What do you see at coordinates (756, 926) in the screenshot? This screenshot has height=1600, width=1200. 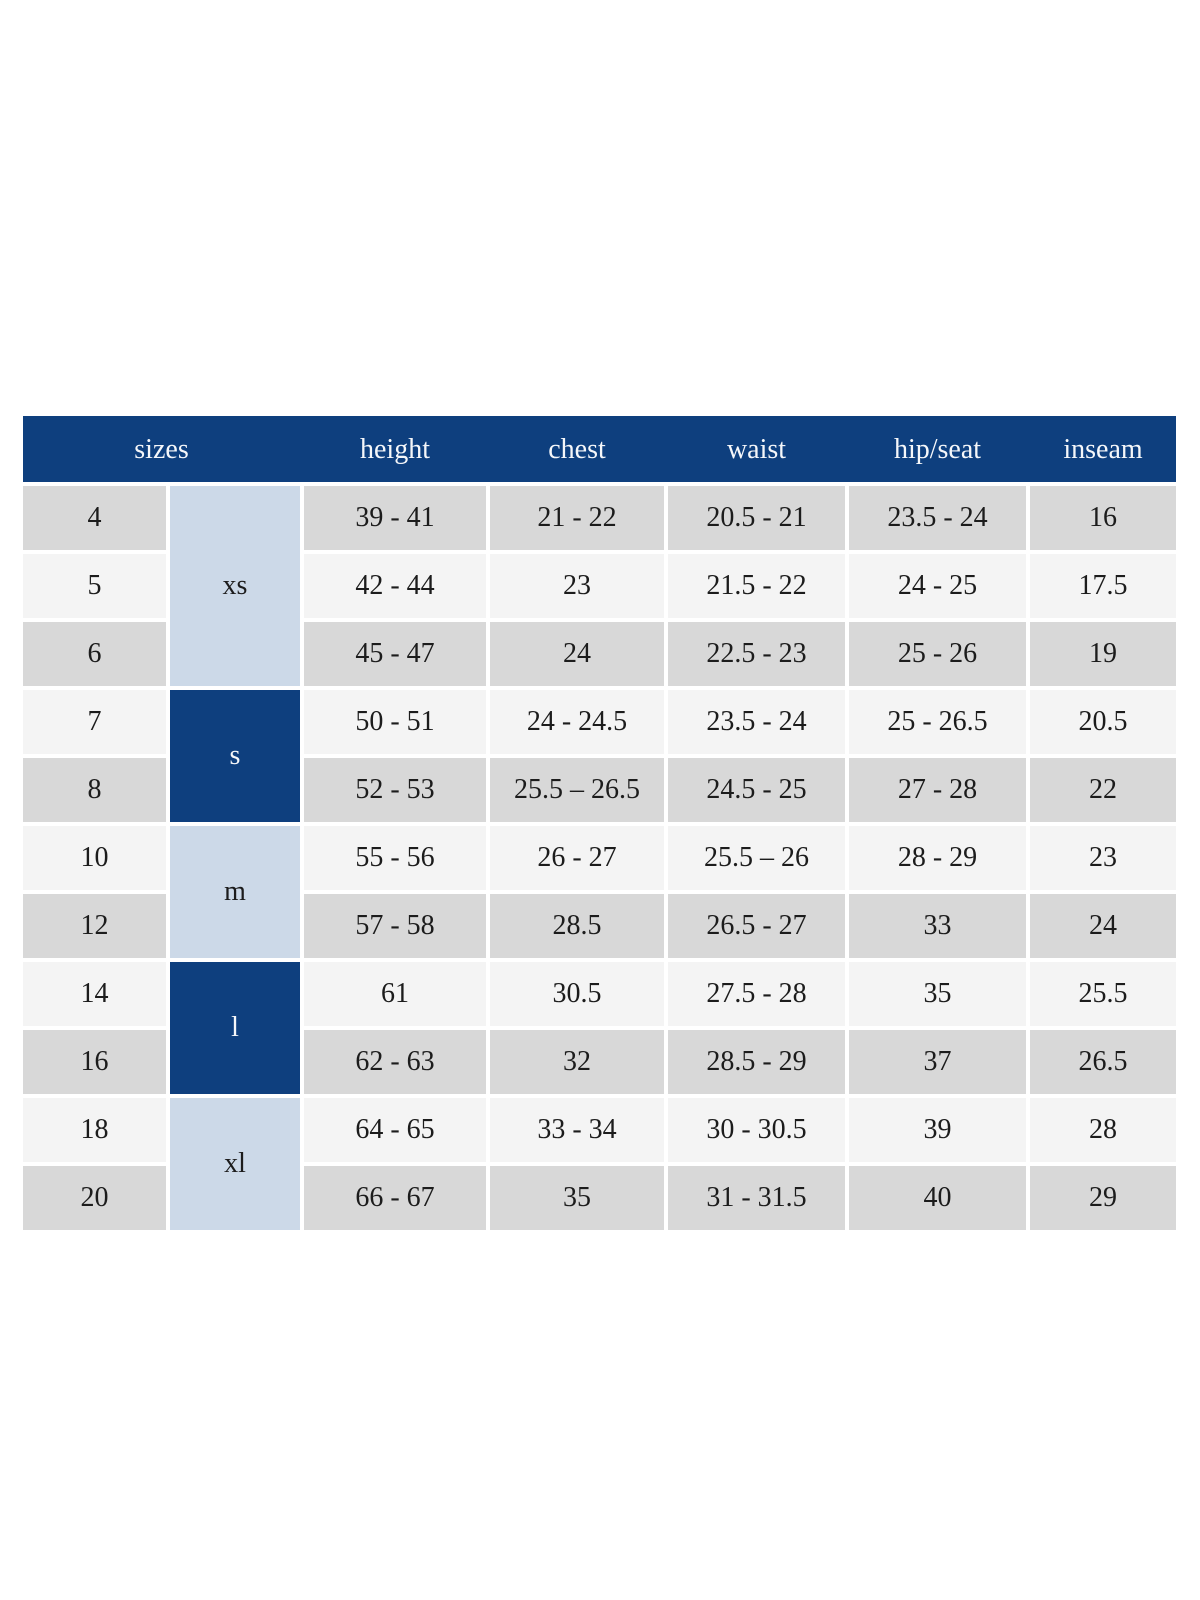 I see `waist-cell: 26.5 - 27` at bounding box center [756, 926].